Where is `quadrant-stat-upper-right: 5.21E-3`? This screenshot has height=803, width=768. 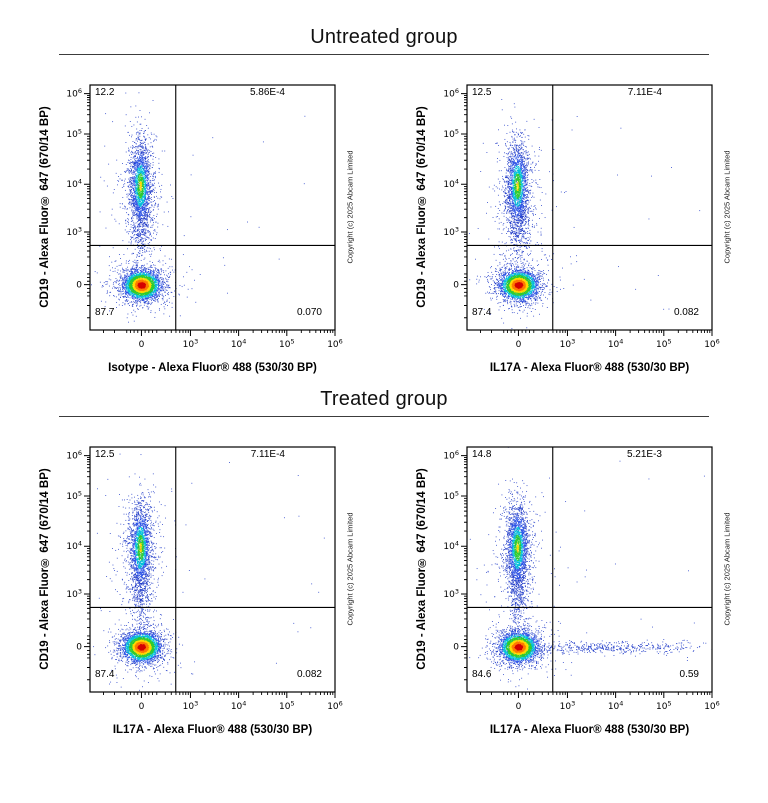 quadrant-stat-upper-right: 5.21E-3 is located at coordinates (644, 454).